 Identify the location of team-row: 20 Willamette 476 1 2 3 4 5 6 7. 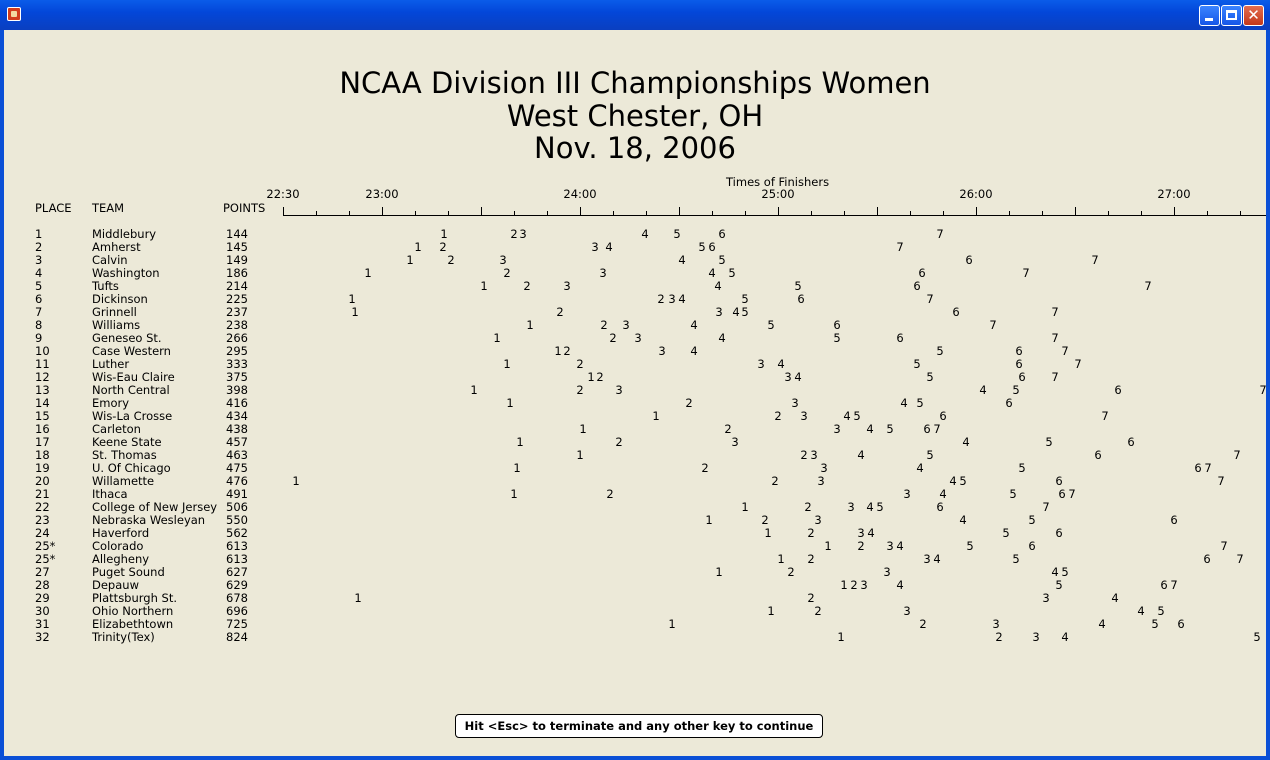
(635, 481).